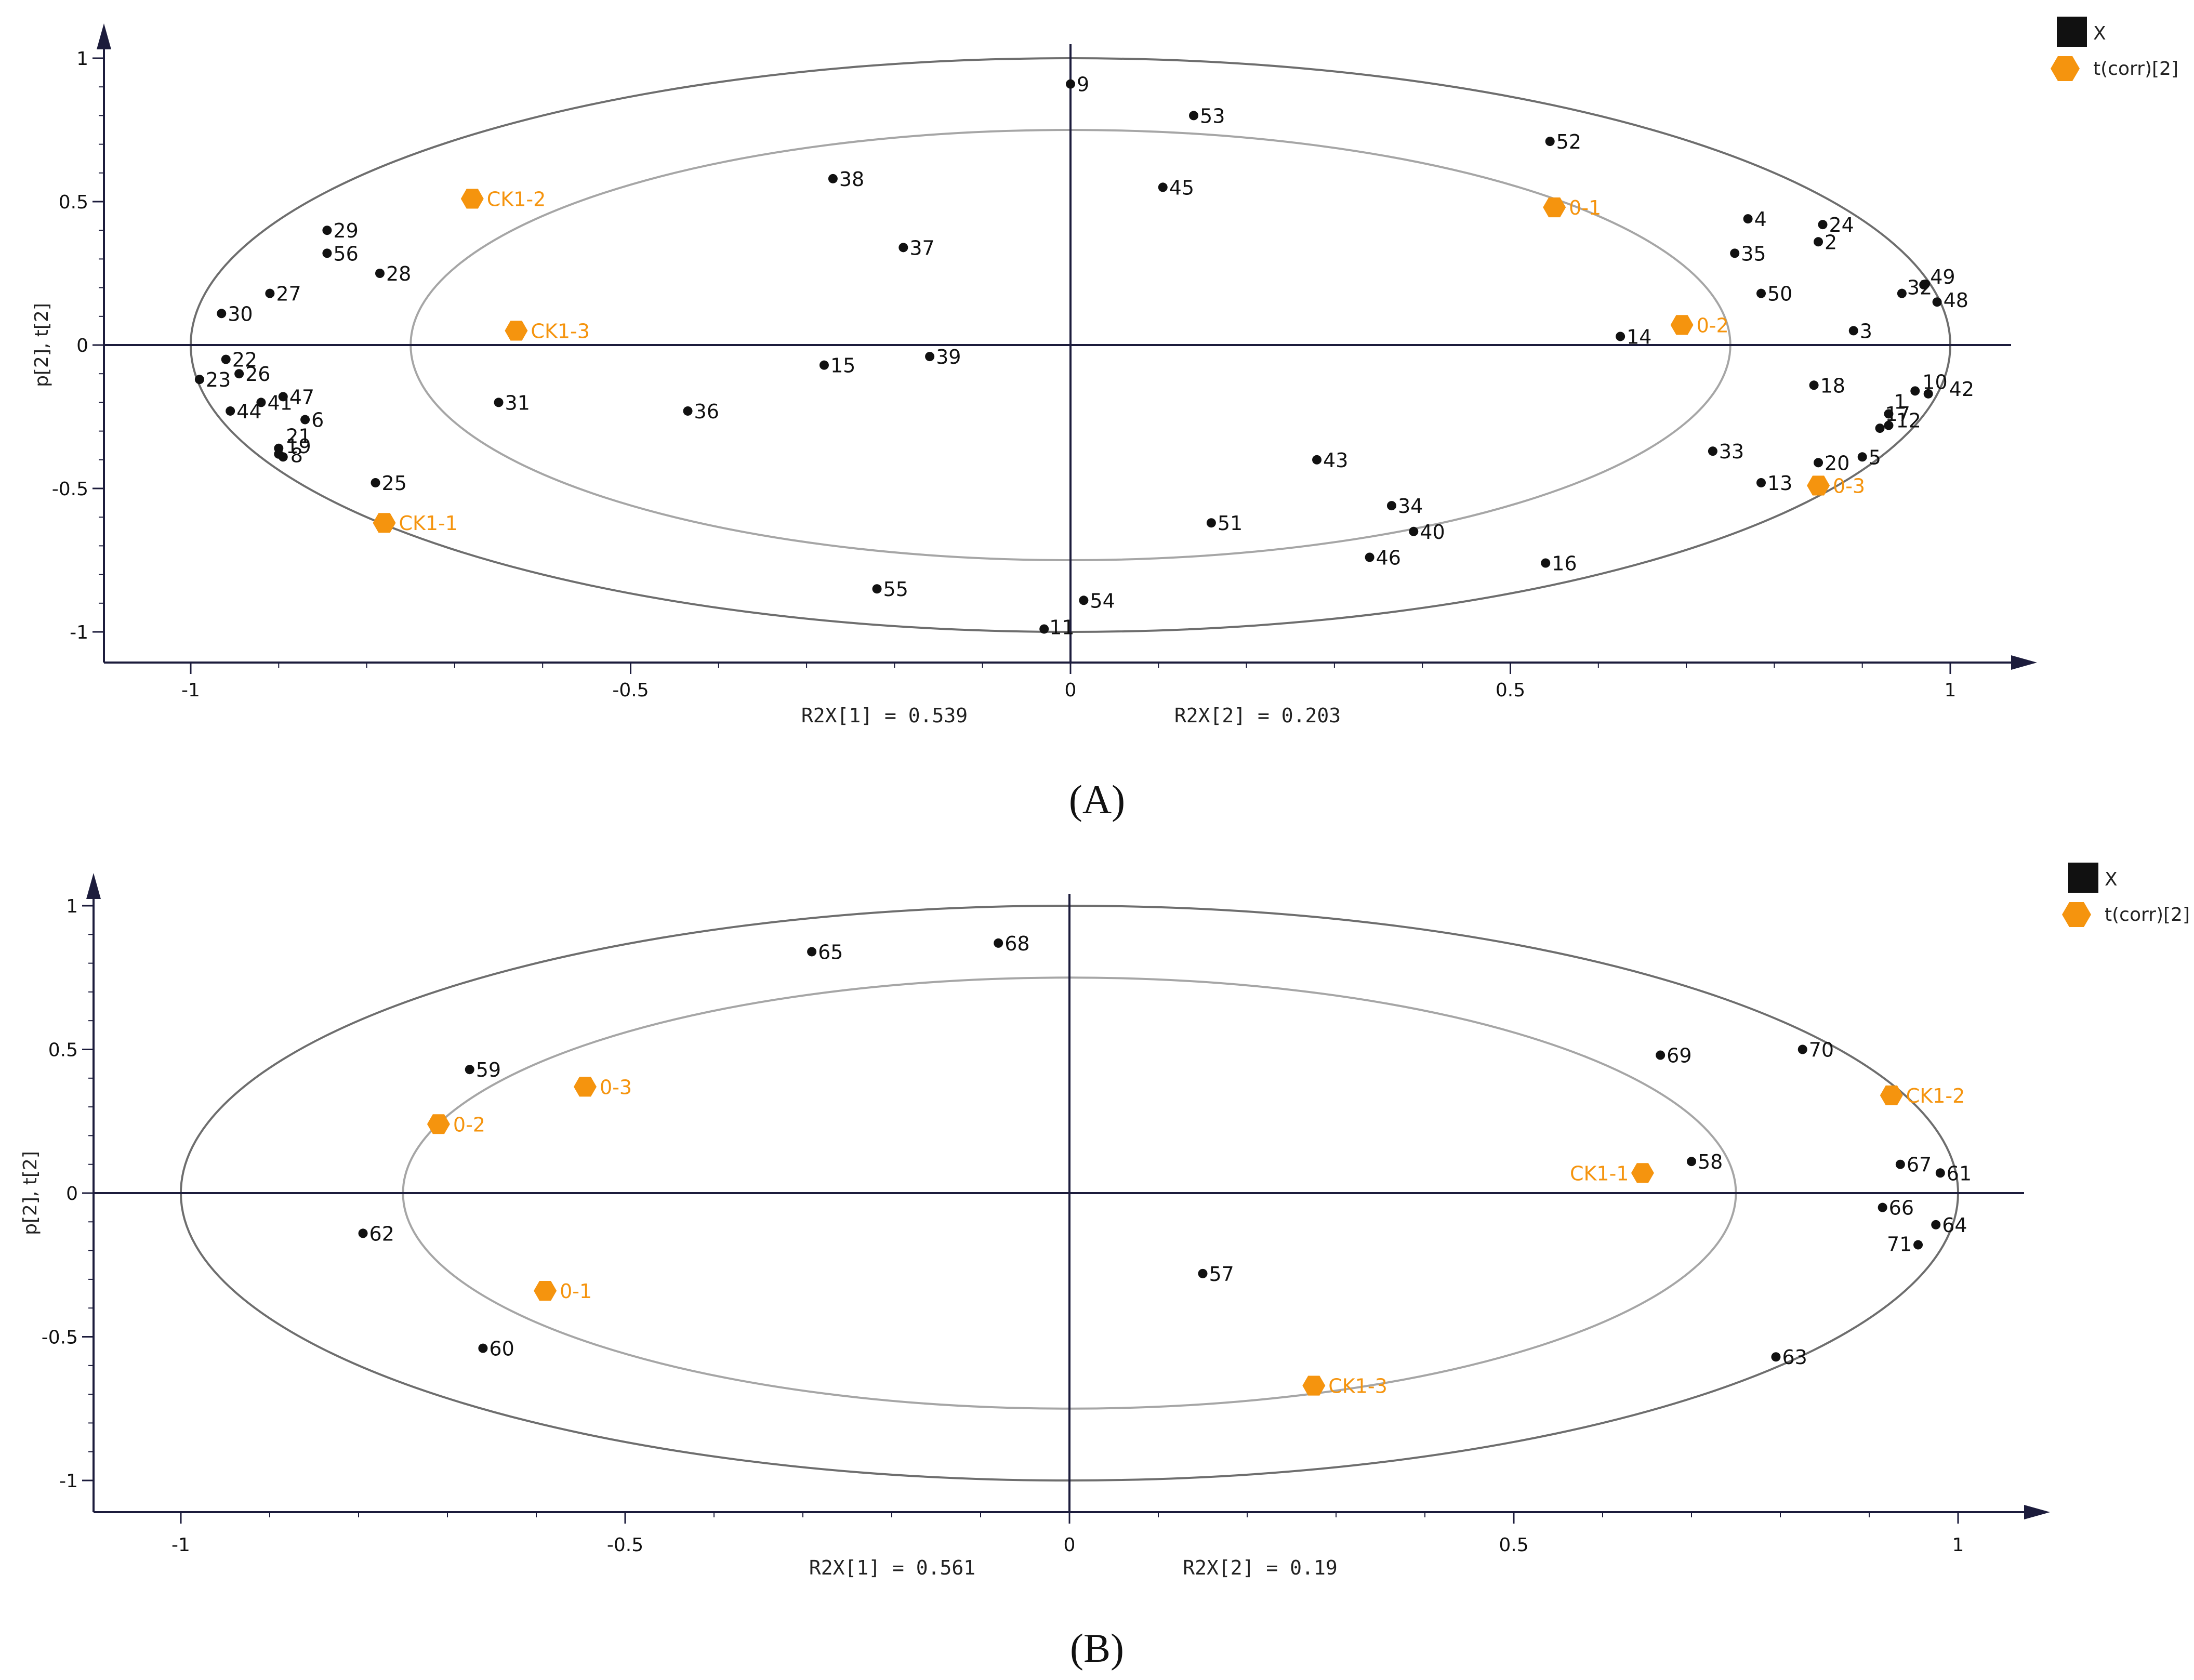  What do you see at coordinates (298, 436) in the screenshot?
I see `a-variable-label-21: 21` at bounding box center [298, 436].